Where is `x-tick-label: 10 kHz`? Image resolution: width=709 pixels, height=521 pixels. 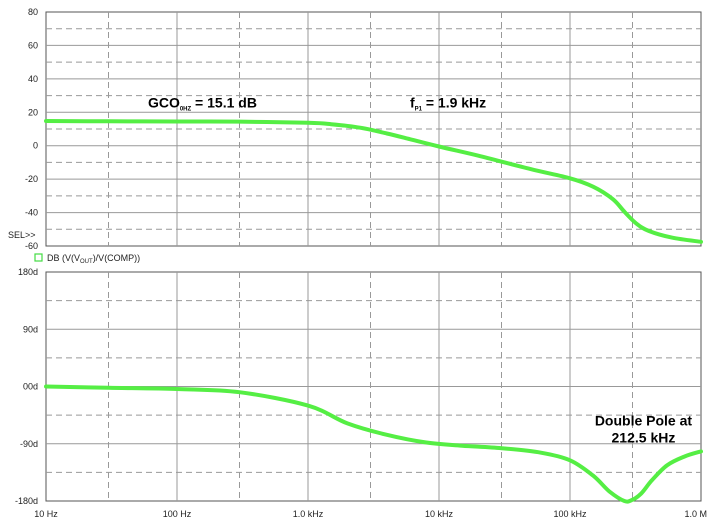 x-tick-label: 10 kHz is located at coordinates (439, 514).